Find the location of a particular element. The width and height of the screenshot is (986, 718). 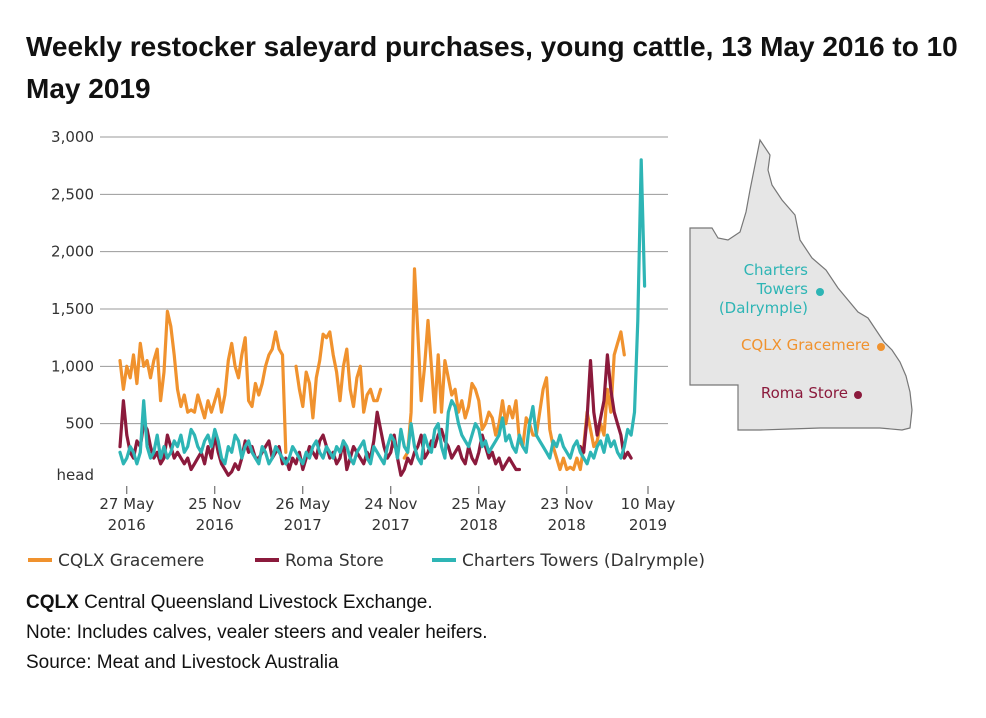

y-tick-label: 500 is located at coordinates (79, 424).